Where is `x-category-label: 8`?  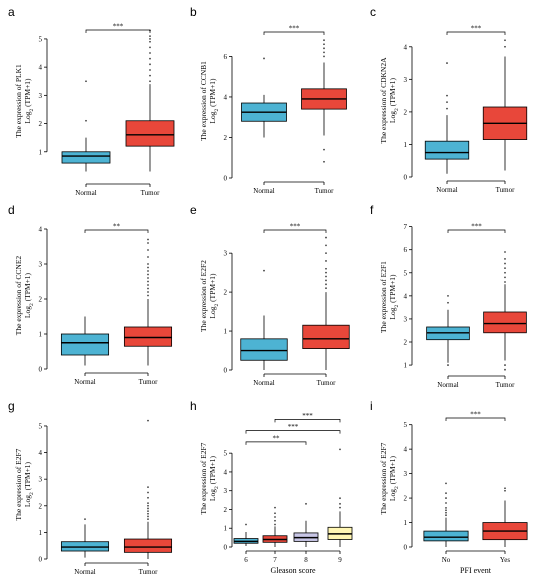 x-category-label: 8 is located at coordinates (306, 560).